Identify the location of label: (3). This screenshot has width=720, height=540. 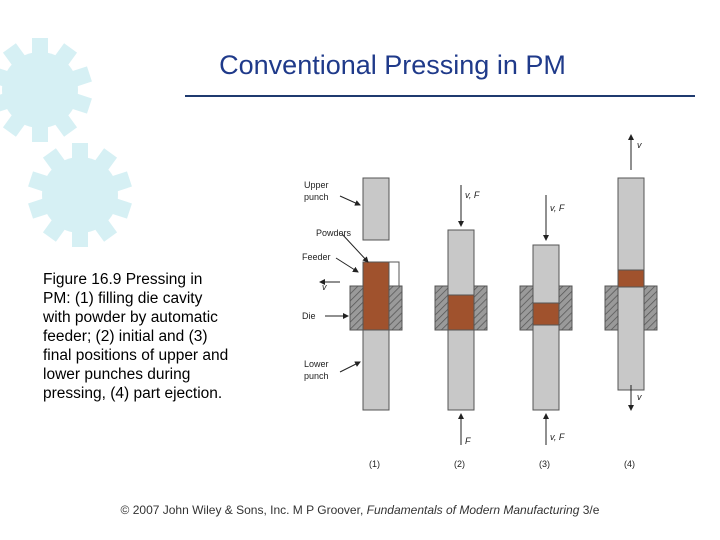
(544, 464).